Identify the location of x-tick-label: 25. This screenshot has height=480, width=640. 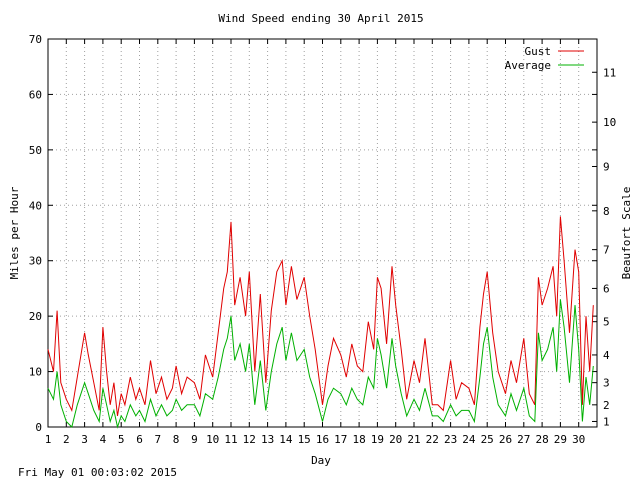
(487, 439).